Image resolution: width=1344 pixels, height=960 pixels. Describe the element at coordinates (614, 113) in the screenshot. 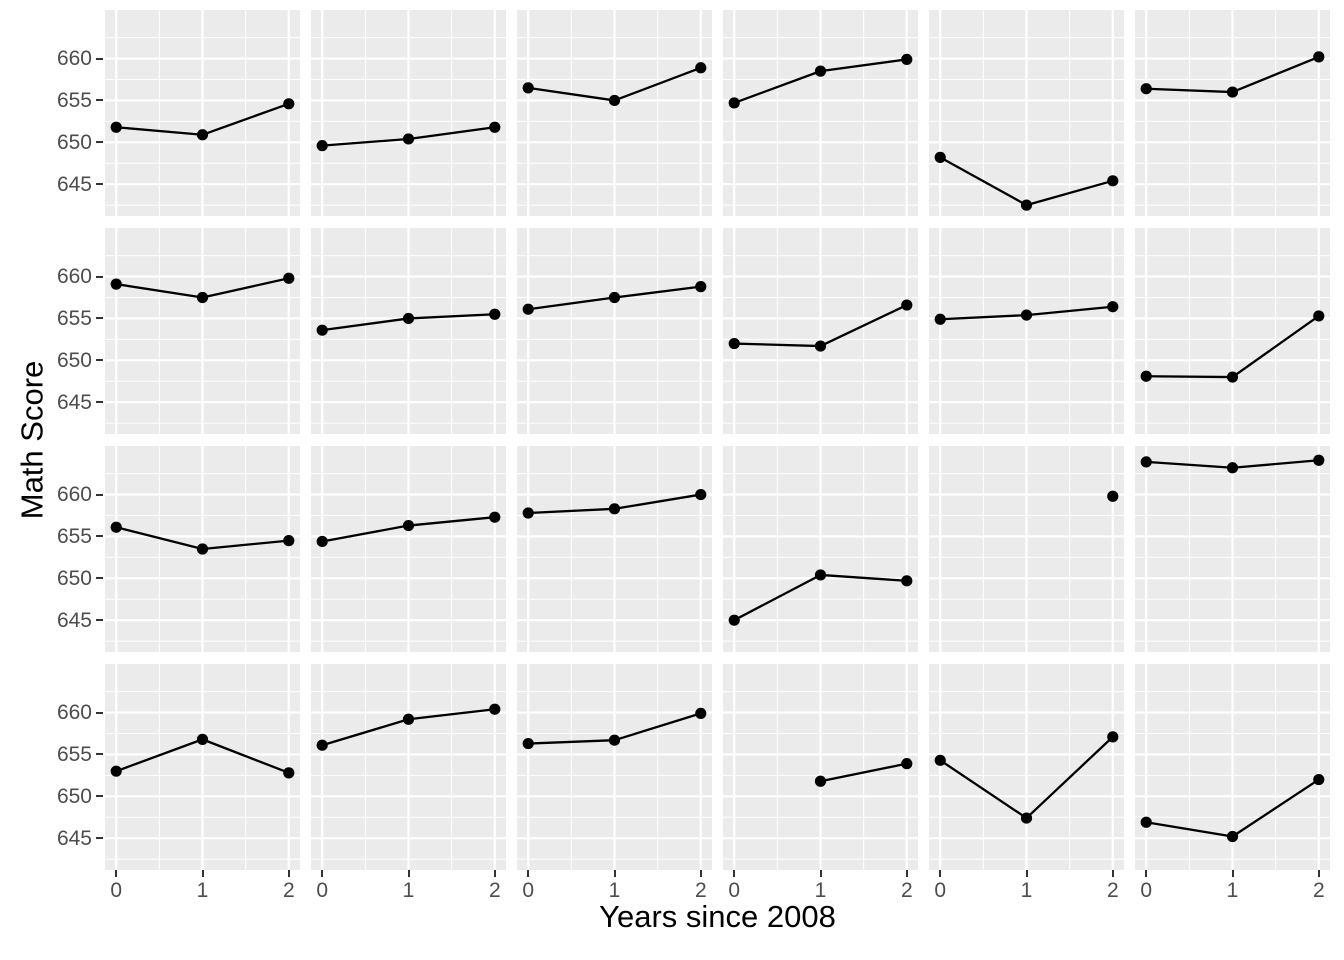

I see `facet-panel-r1c3` at that location.